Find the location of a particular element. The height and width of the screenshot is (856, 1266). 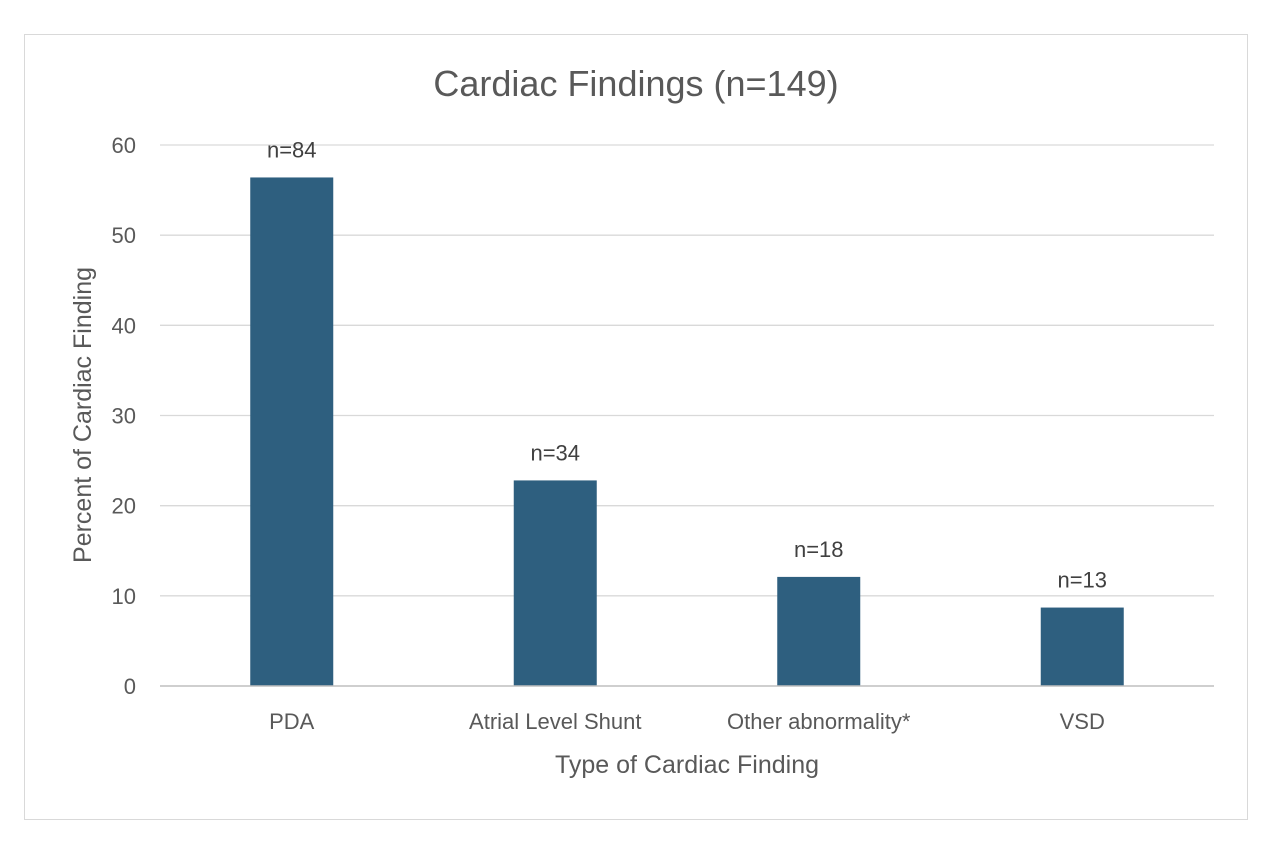

x-tick-label: Other abnormality* is located at coordinates (819, 721).